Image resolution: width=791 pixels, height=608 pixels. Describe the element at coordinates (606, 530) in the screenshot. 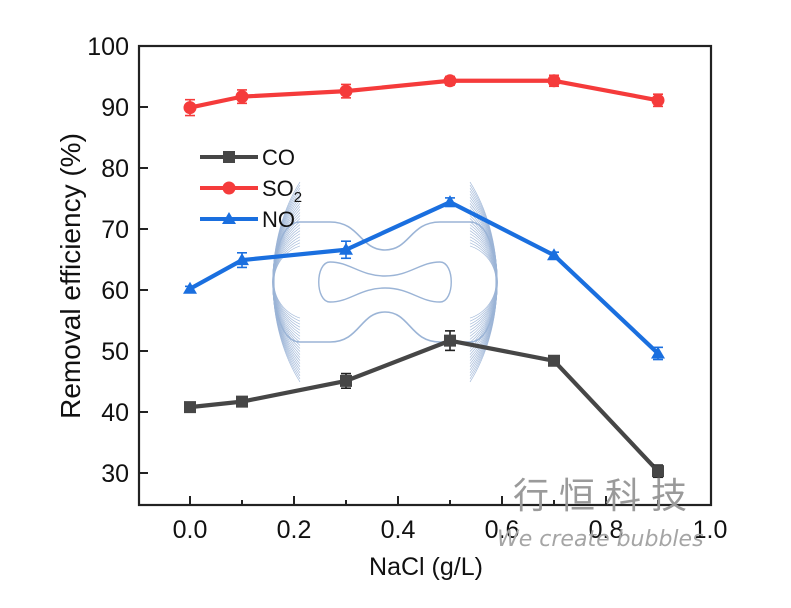

I see `x-tick-label: 0.8` at that location.